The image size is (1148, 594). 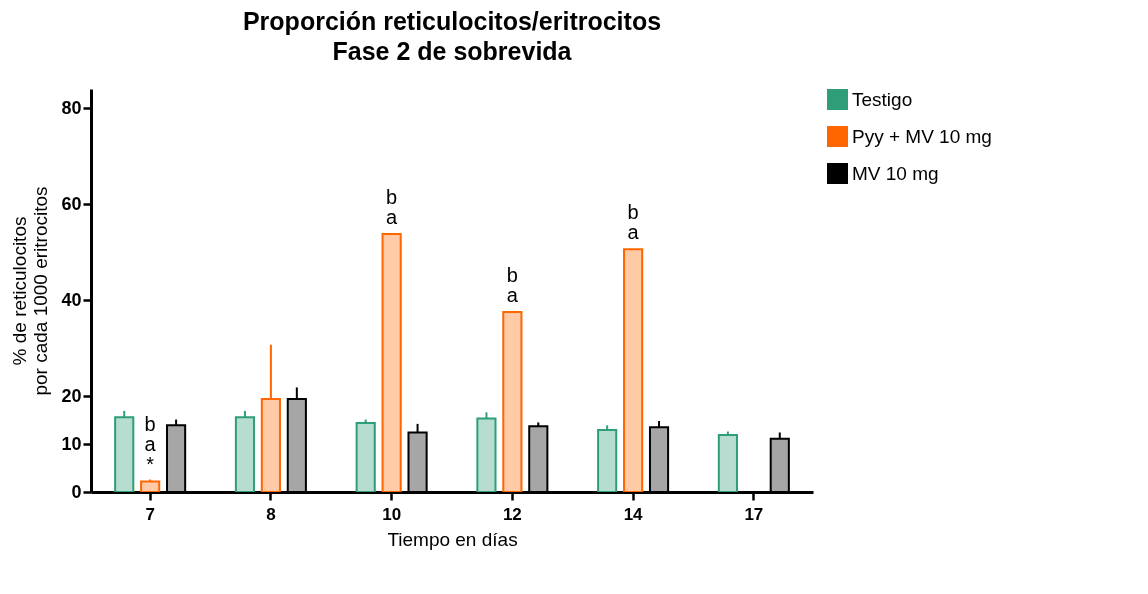 I want to click on x-tick-label: 12, so click(x=512, y=514).